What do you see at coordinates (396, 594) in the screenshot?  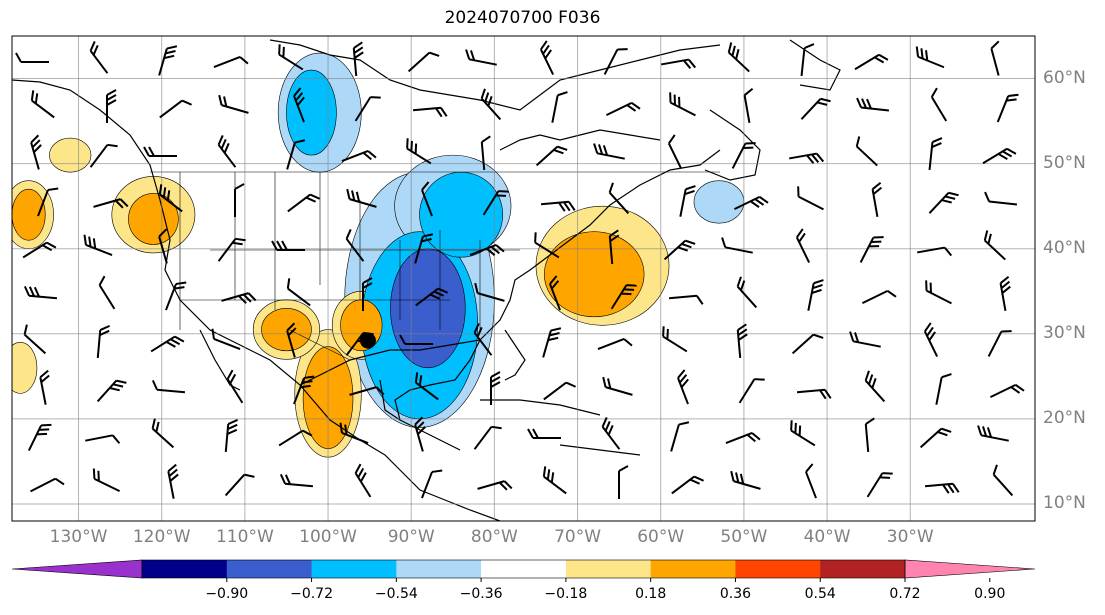 I see `colorbar-tick-label: −0.54` at bounding box center [396, 594].